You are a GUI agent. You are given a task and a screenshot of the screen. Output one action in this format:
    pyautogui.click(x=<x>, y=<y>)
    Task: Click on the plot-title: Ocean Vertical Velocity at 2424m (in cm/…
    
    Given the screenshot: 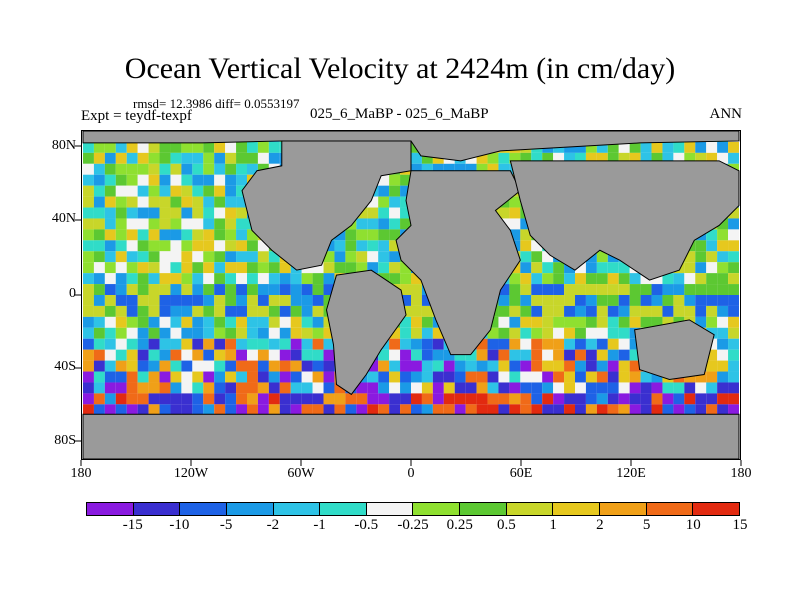 What is the action you would take?
    pyautogui.click(x=400, y=68)
    